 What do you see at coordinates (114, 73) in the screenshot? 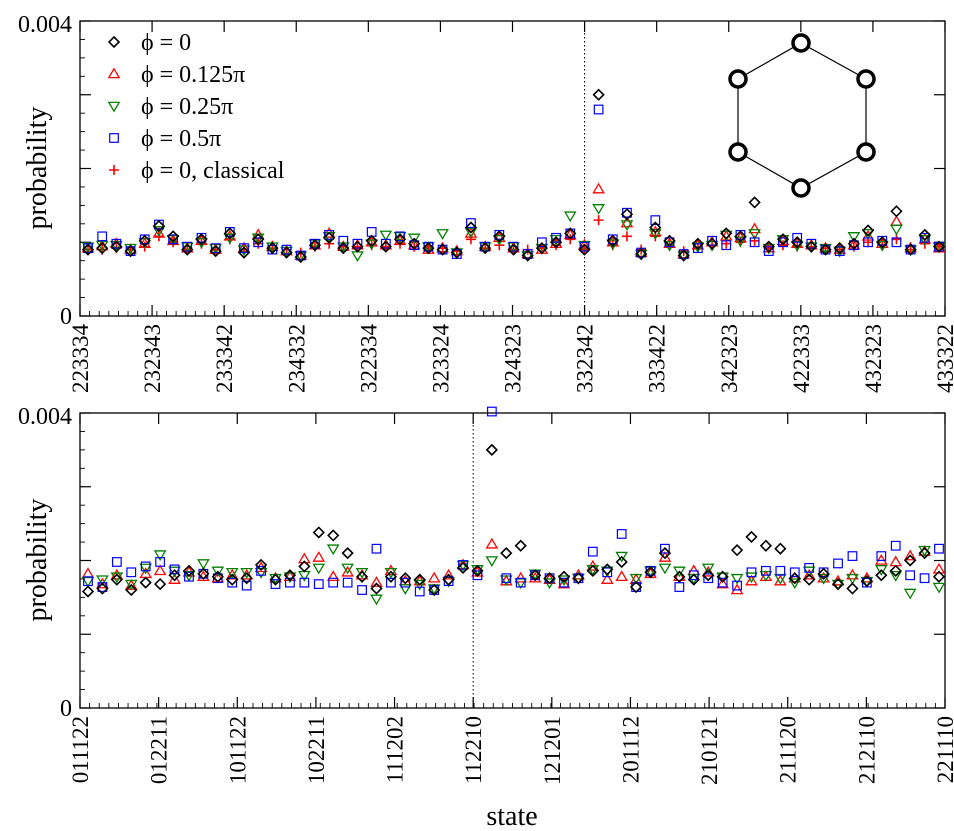
I see `legend-marker-triangle-up` at bounding box center [114, 73].